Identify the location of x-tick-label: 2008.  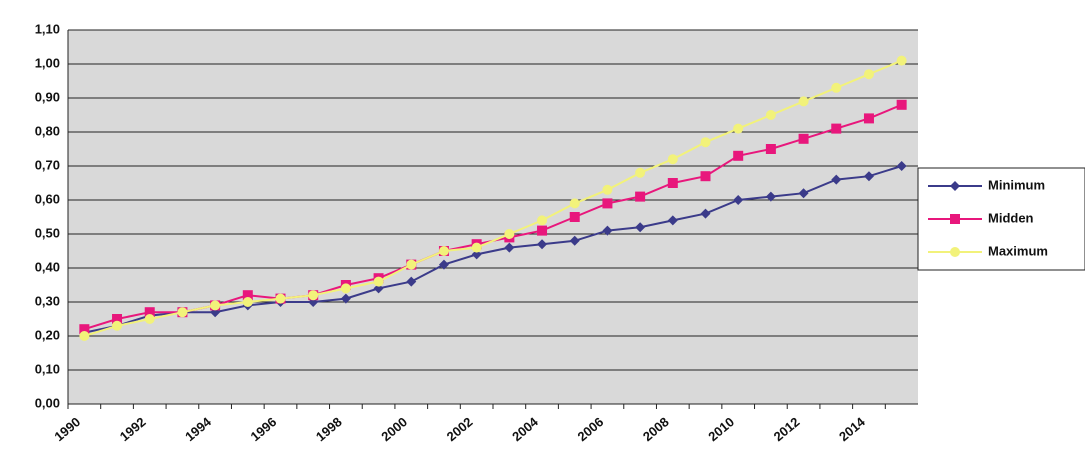
(656, 429).